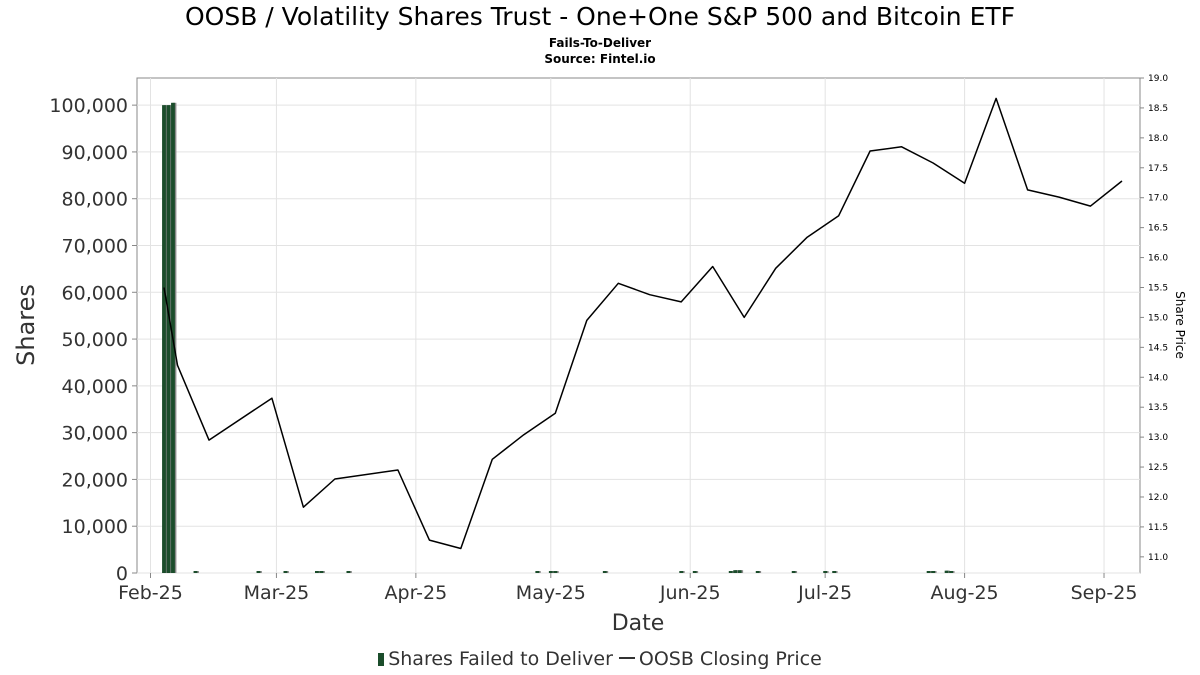  What do you see at coordinates (1104, 593) in the screenshot?
I see `x-tick-label: Sep-25` at bounding box center [1104, 593].